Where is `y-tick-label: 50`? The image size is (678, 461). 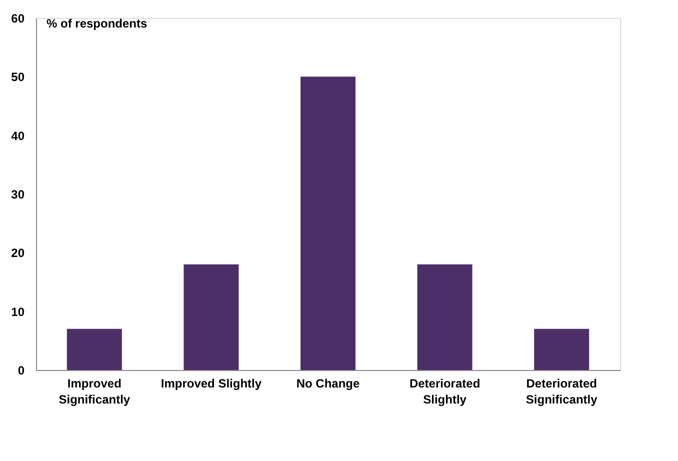
y-tick-label: 50 is located at coordinates (18, 77).